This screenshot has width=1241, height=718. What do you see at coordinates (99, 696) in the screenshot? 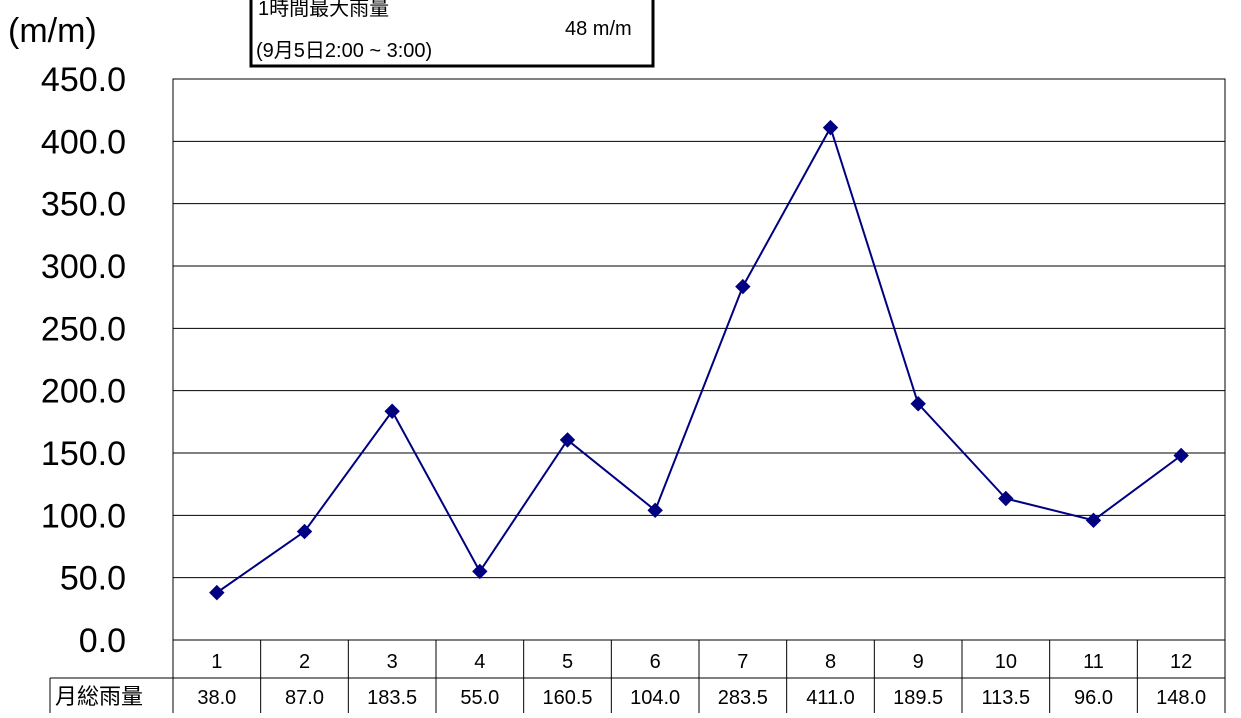
I see `table-row-label: 月総雨量` at bounding box center [99, 696].